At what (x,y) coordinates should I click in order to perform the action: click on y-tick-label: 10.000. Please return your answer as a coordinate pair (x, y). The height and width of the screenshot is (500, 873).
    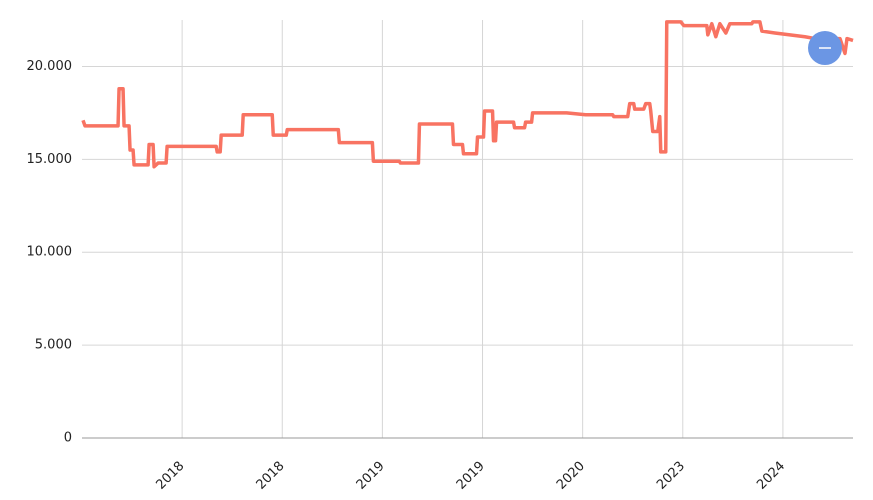
    Looking at the image, I should click on (50, 252).